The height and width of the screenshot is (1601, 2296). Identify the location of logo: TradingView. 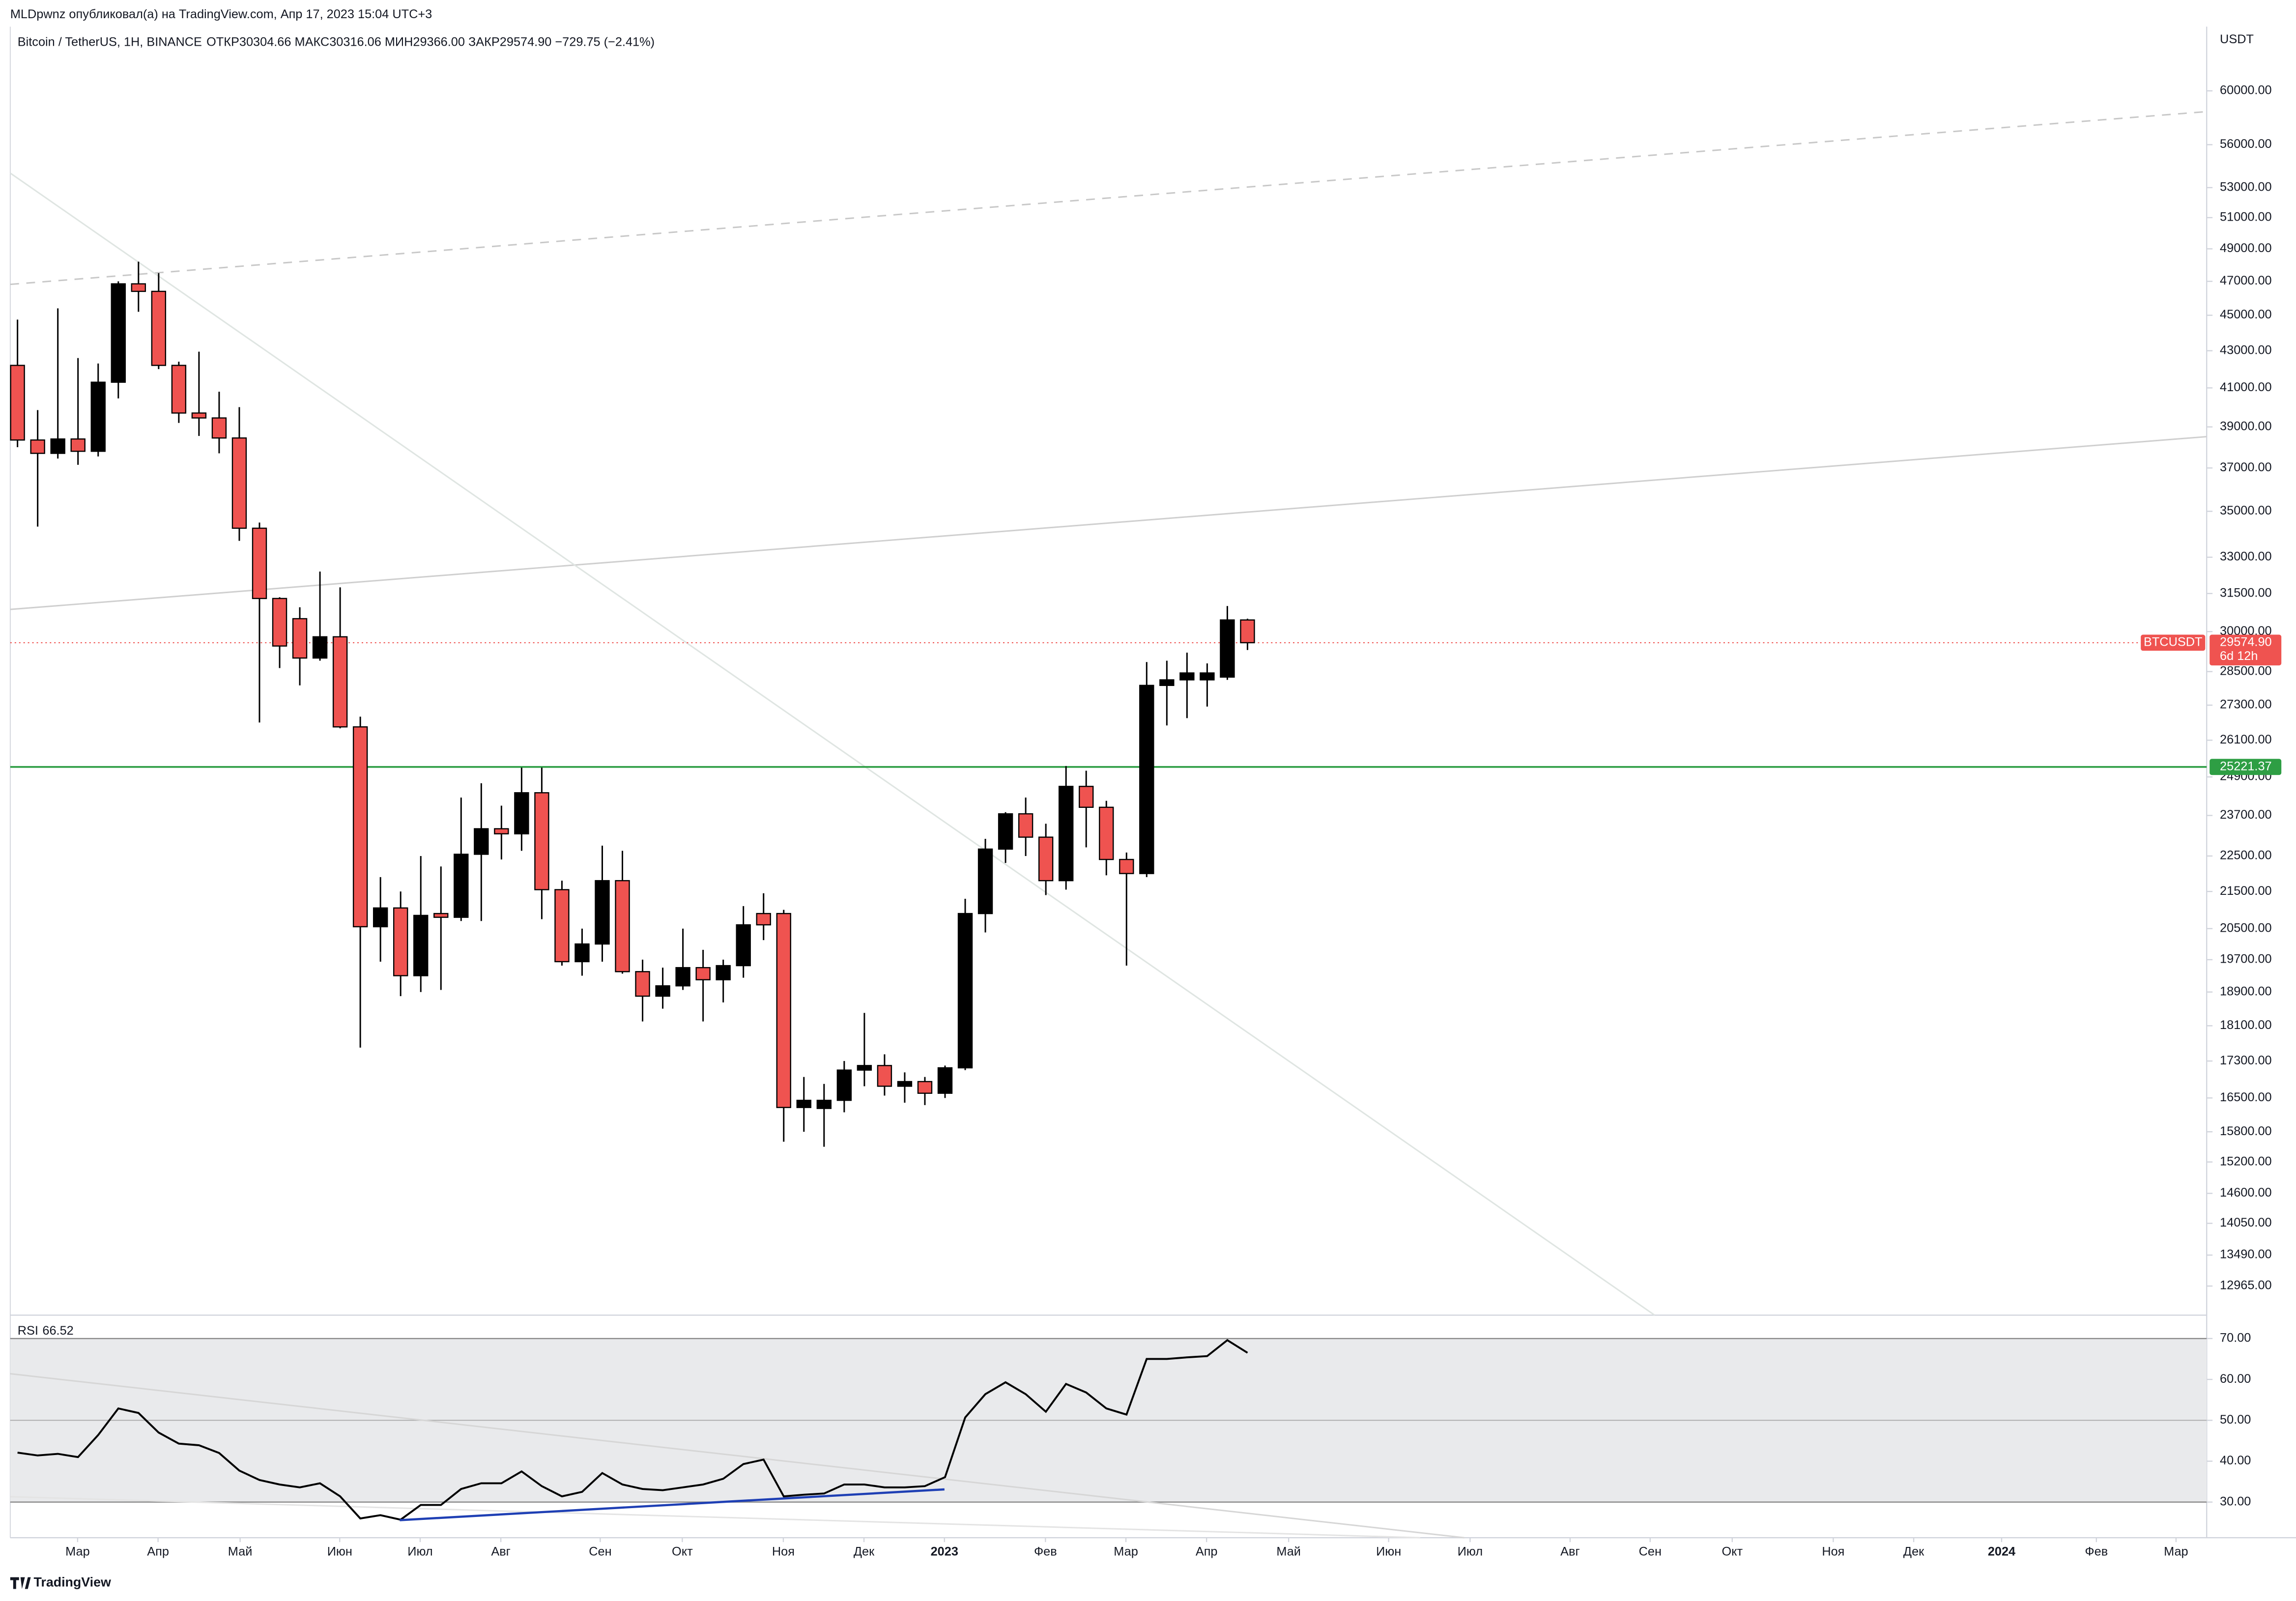
(61, 1582).